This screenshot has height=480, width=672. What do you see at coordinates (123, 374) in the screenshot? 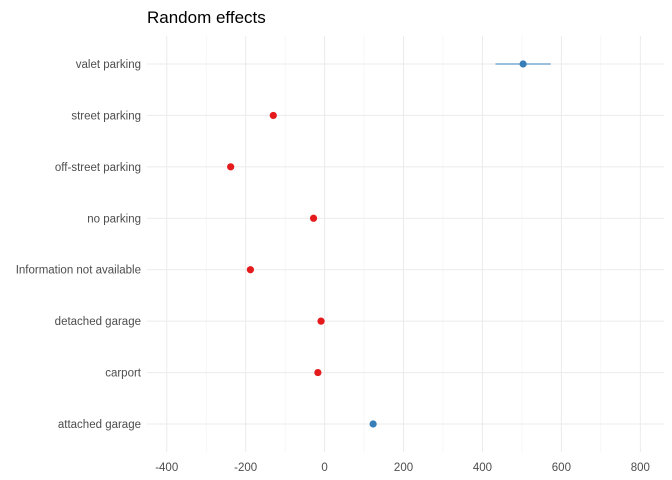
I see `y-tick-label: carport` at bounding box center [123, 374].